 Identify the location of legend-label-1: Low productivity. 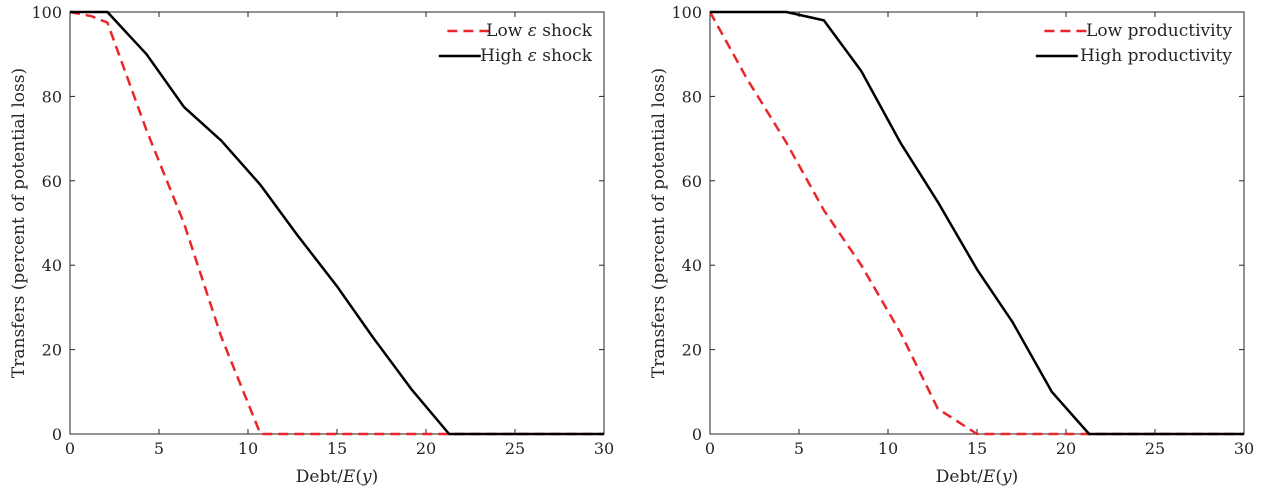
(1159, 31).